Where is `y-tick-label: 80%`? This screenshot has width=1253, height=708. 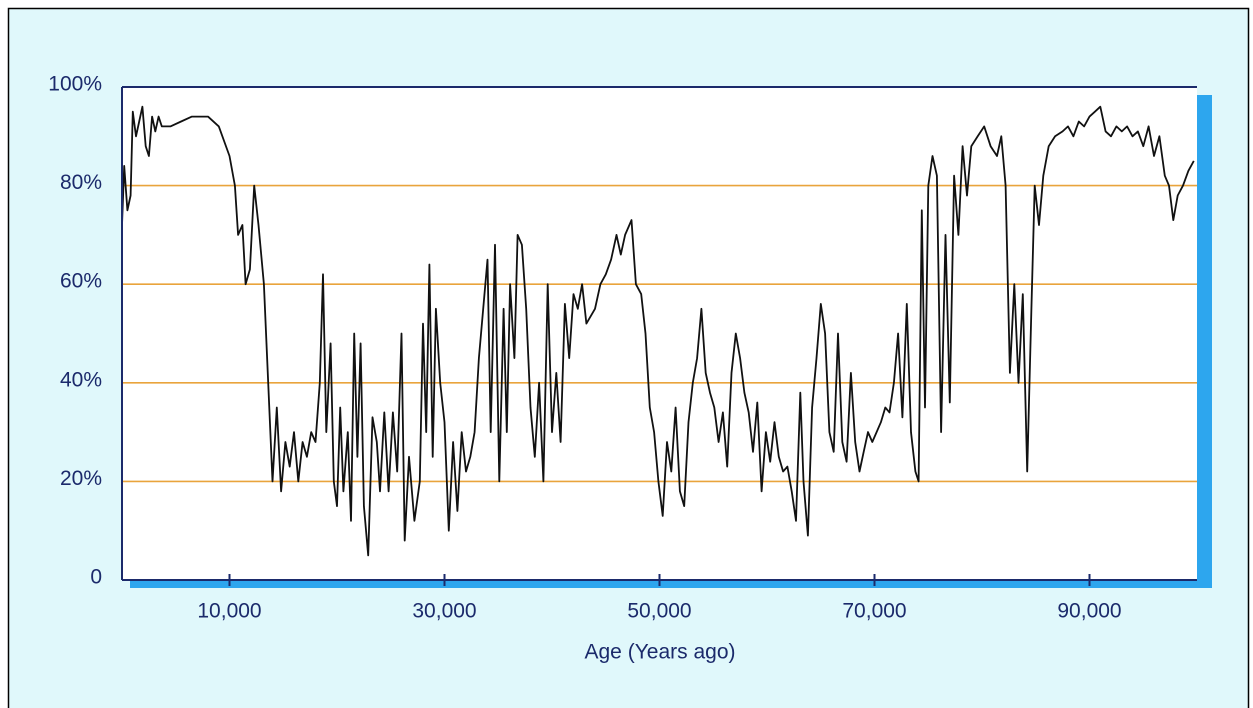
y-tick-label: 80% is located at coordinates (81, 182).